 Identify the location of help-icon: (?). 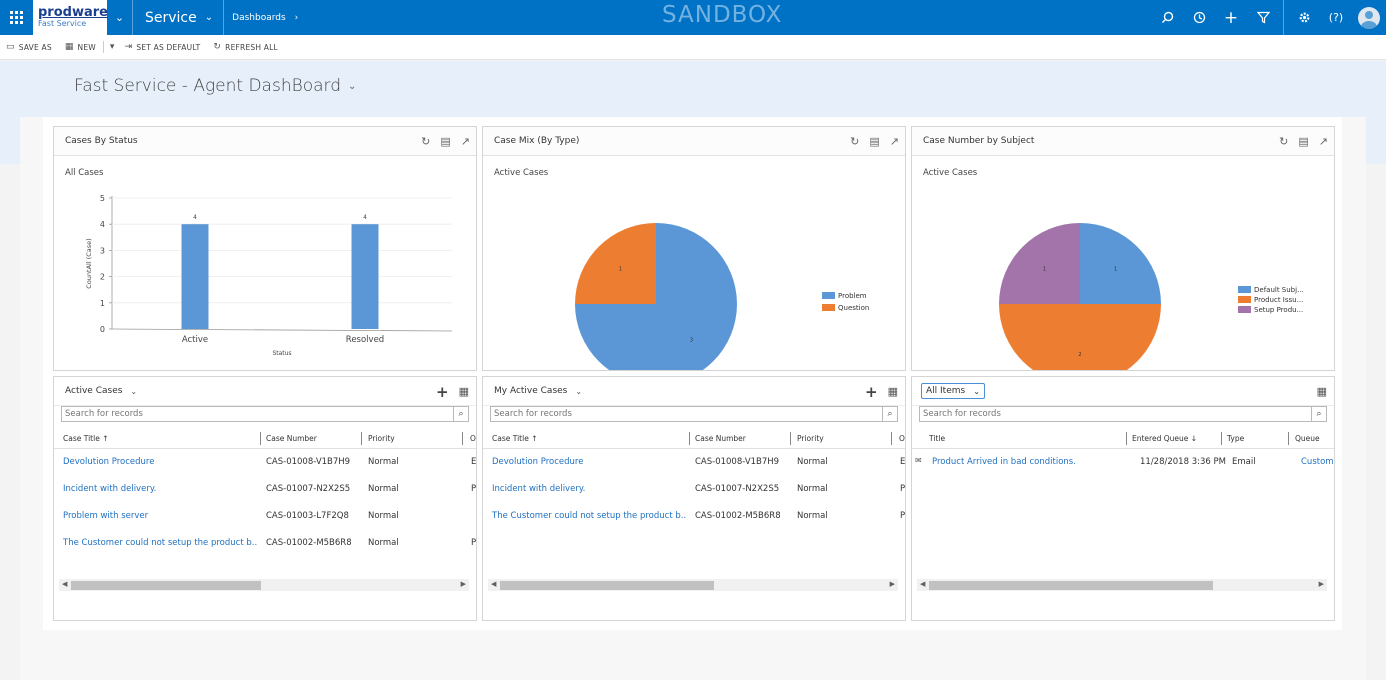
(1336, 17).